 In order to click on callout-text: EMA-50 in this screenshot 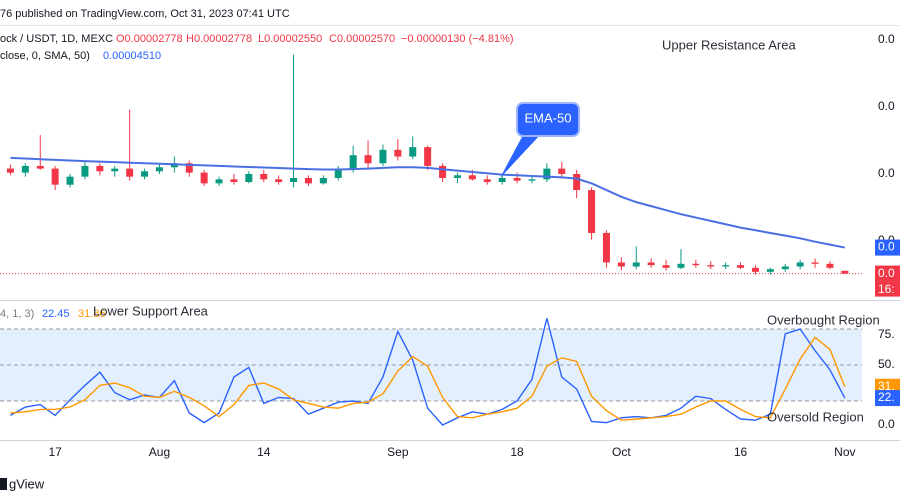, I will do `click(548, 117)`.